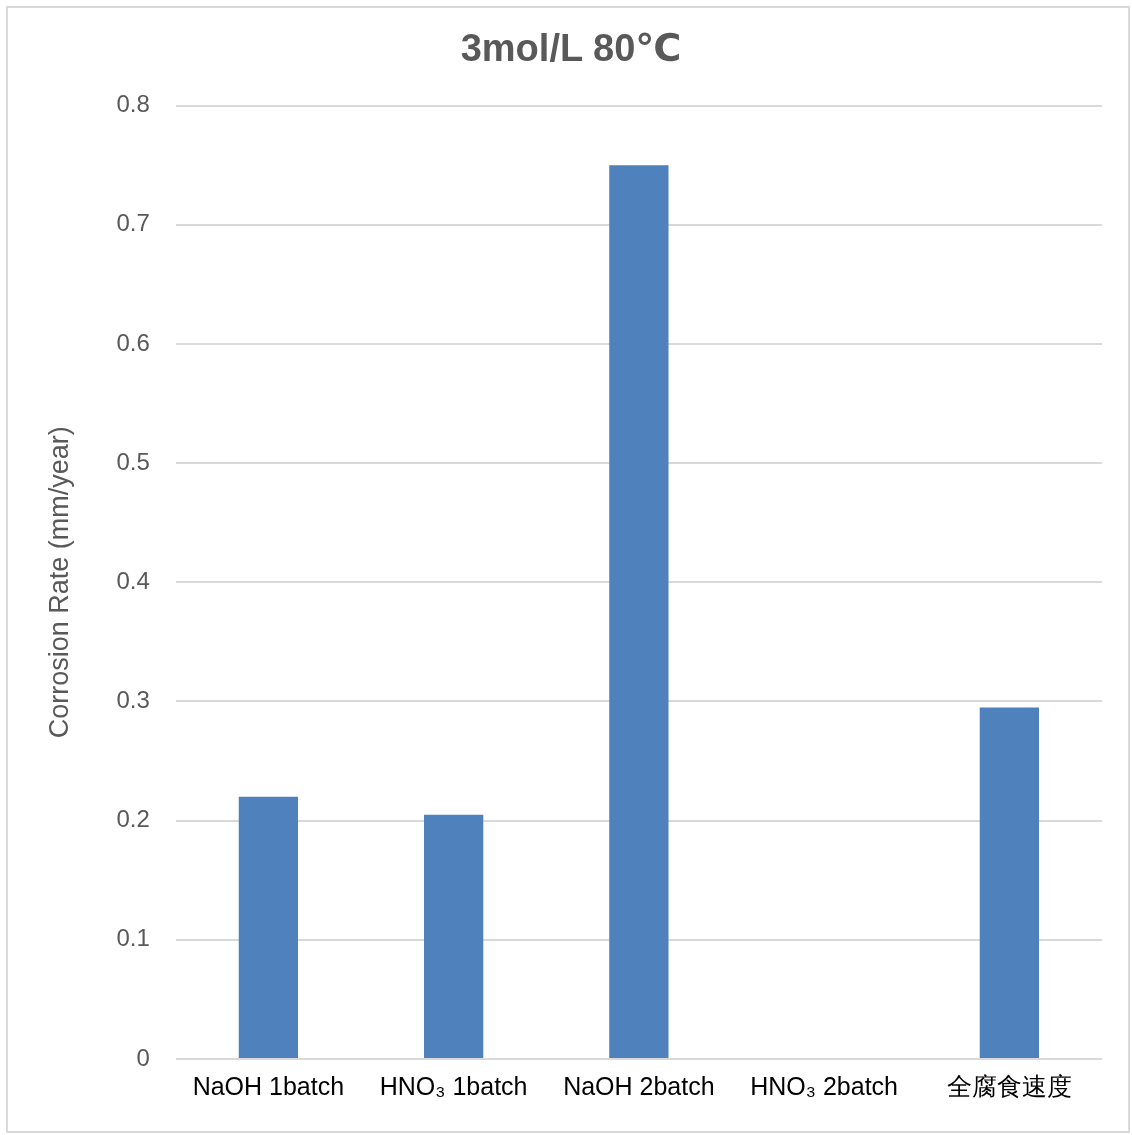  Describe the element at coordinates (571, 48) in the screenshot. I see `chart-title: 3mol/L 80℃` at that location.